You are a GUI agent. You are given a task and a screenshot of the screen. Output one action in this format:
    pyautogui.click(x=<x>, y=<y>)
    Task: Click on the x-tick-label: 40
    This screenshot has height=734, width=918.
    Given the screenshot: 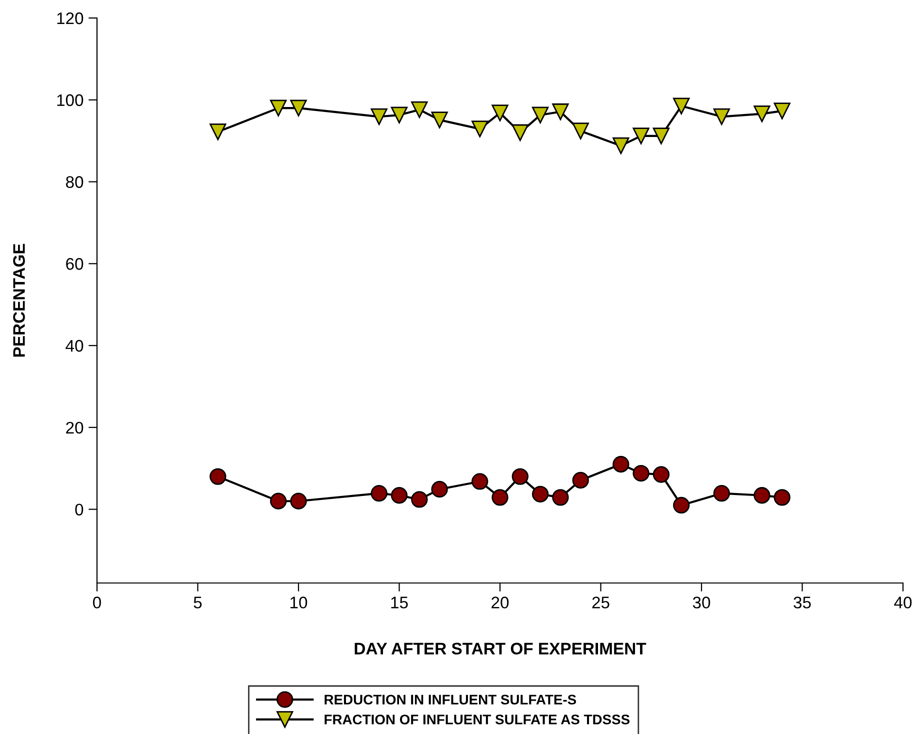 What is the action you would take?
    pyautogui.click(x=903, y=602)
    